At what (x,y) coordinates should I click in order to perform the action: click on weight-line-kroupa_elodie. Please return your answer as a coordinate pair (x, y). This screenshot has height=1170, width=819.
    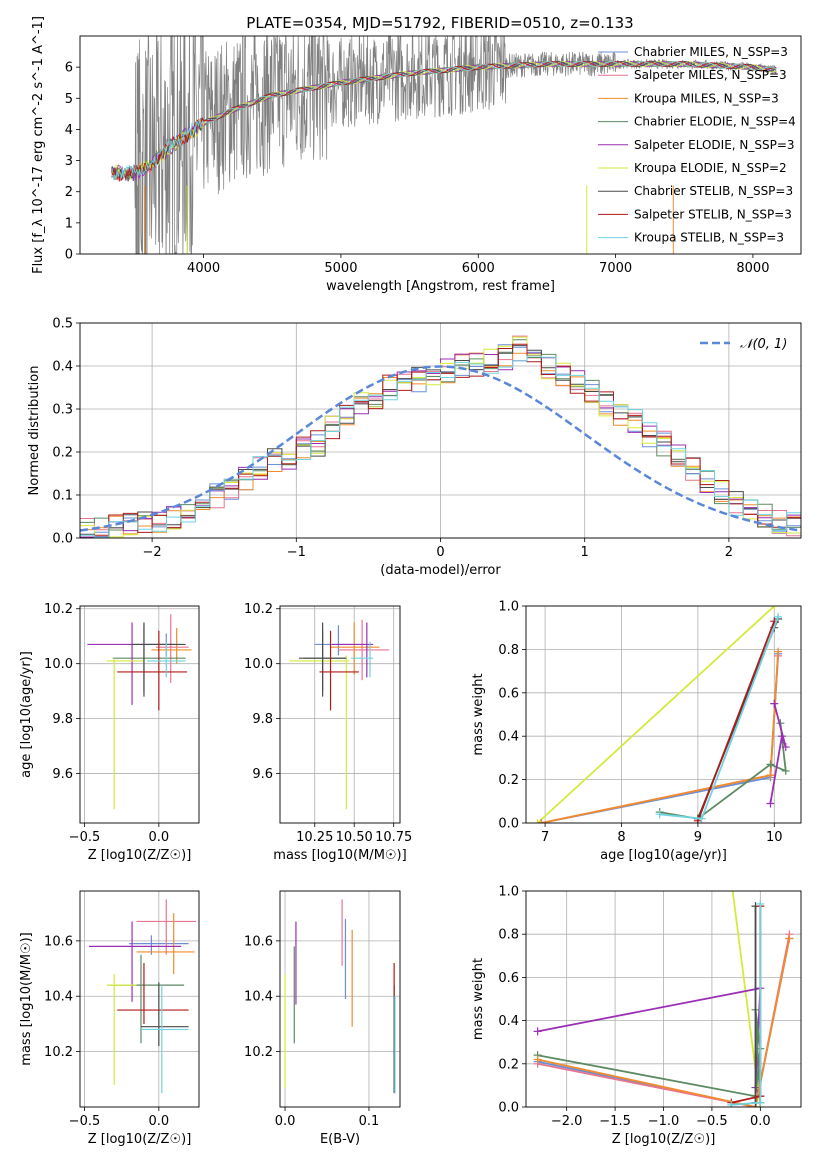
    Looking at the image, I should click on (655, 714).